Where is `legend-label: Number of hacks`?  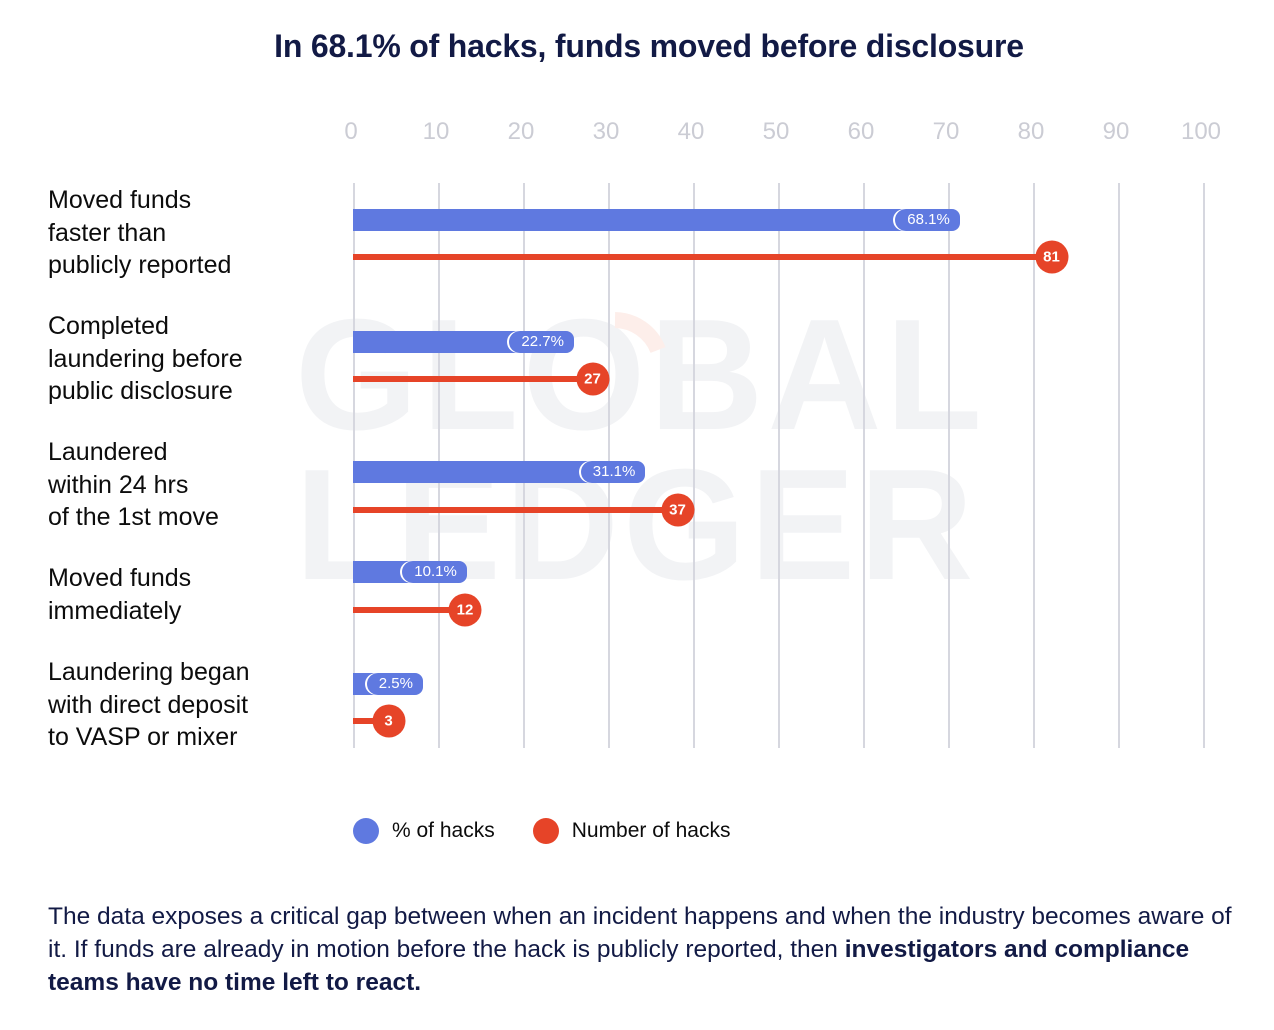
legend-label: Number of hacks is located at coordinates (651, 830).